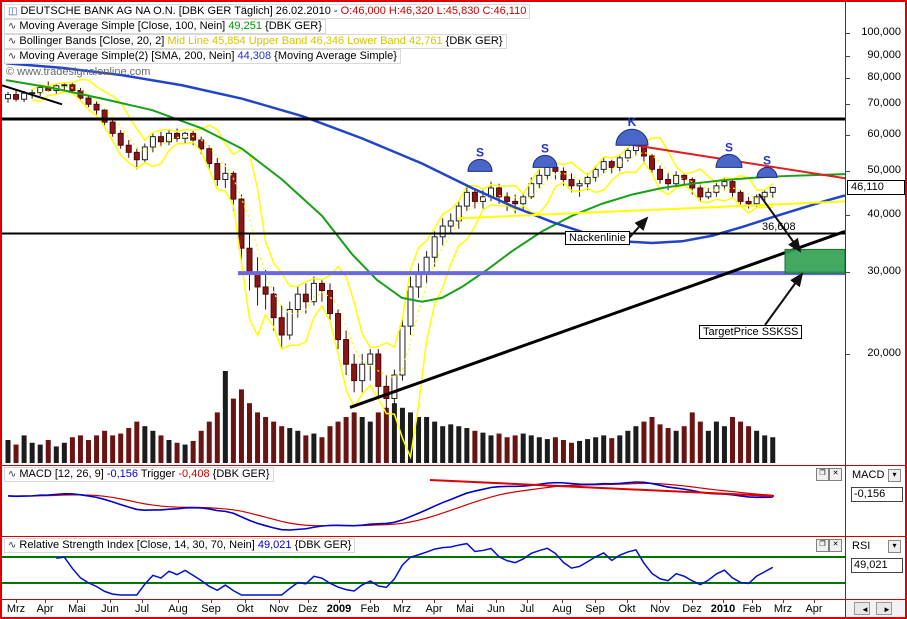 This screenshot has width=907, height=619. What do you see at coordinates (752, 609) in the screenshot?
I see `time-axis-label: Feb` at bounding box center [752, 609].